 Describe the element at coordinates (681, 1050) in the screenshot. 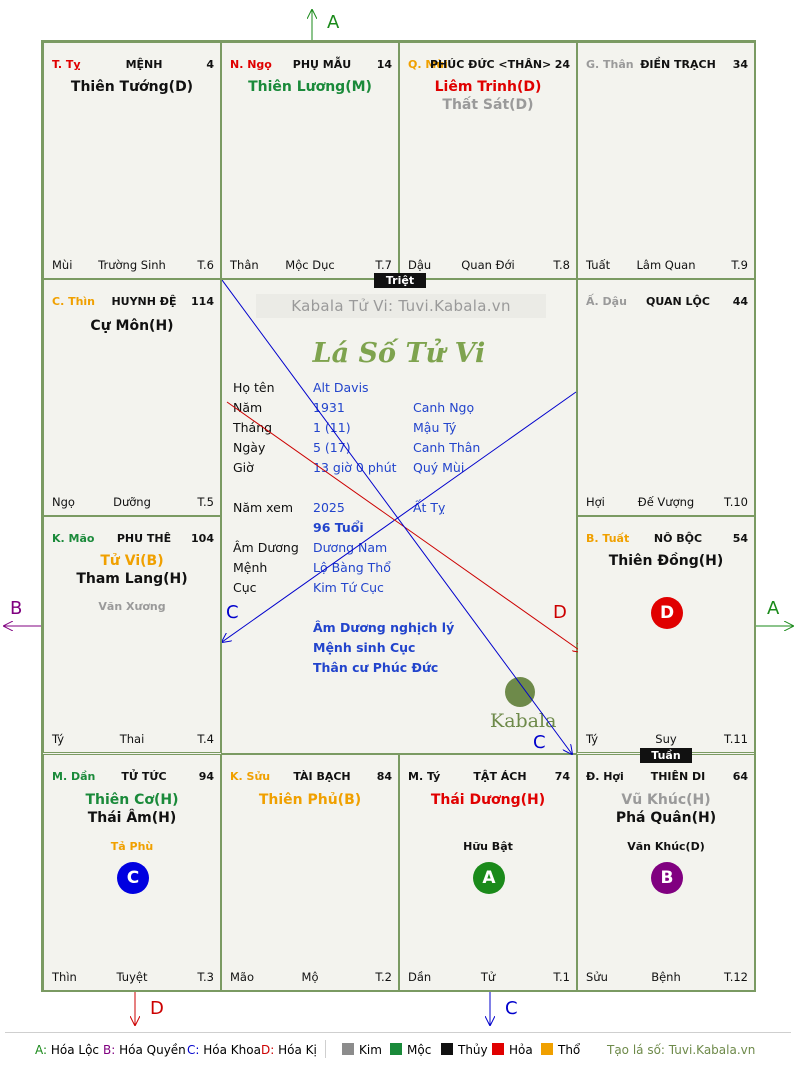

I see `legend-site-link: Tạo lá số: Tuvi.Kabala.vn` at that location.